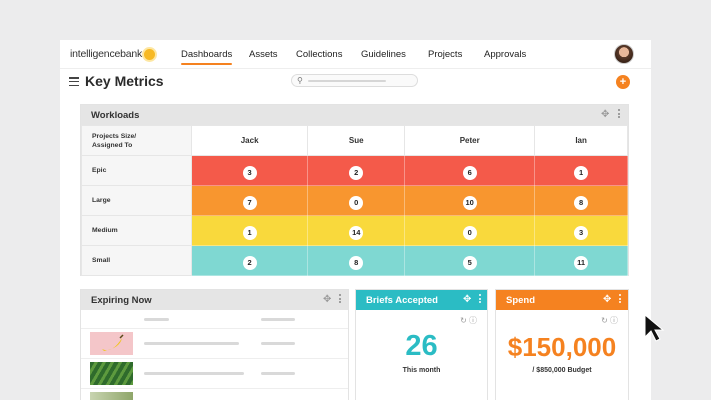 The image size is (711, 400). I want to click on nav-approvals: Approvals, so click(505, 54).